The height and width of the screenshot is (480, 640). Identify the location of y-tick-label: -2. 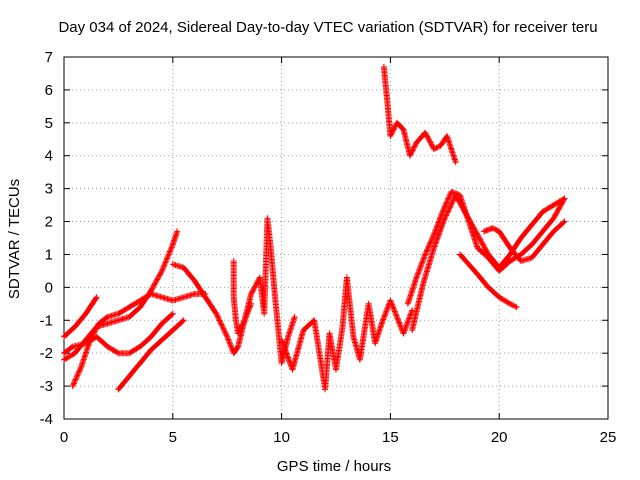
(46, 353).